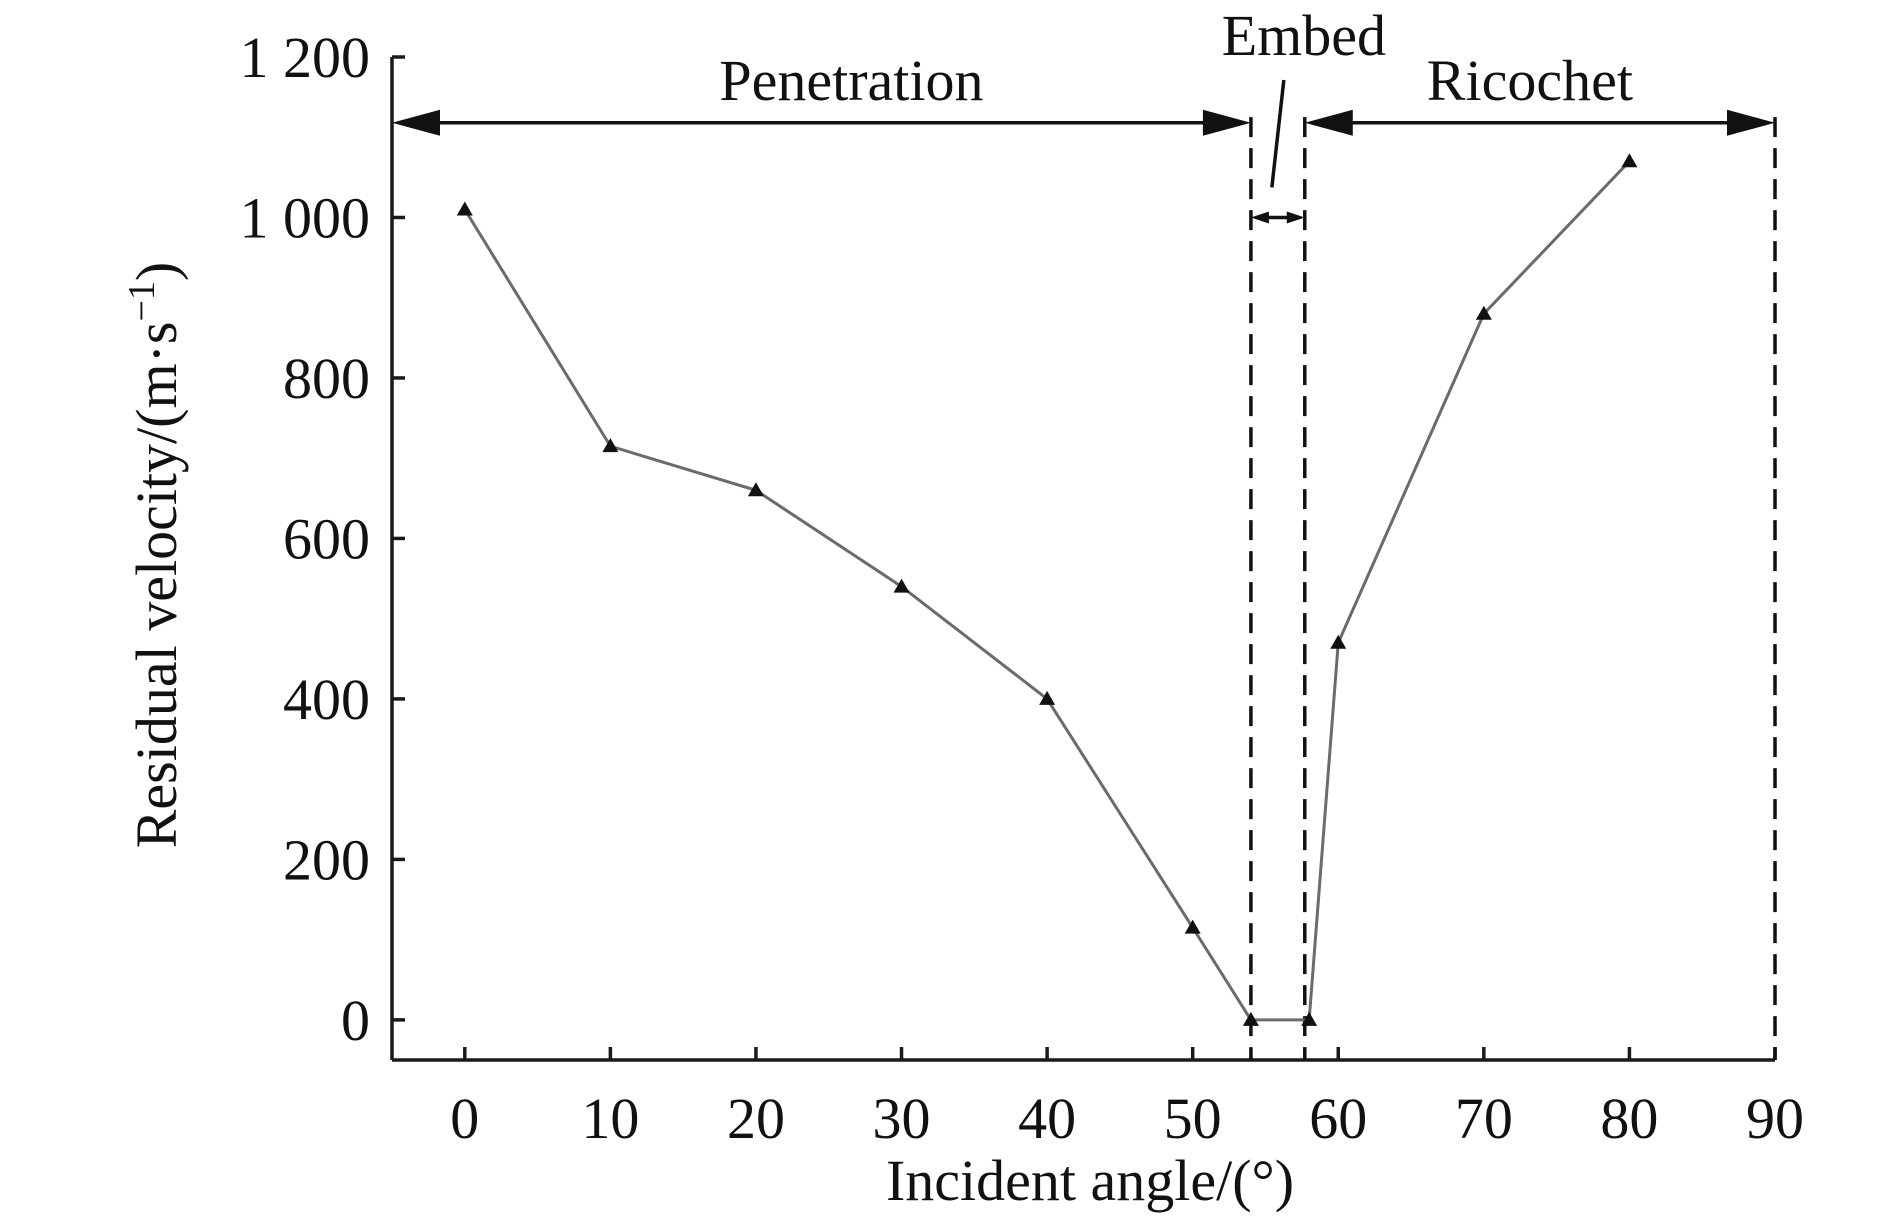 This screenshot has height=1216, width=1890. Describe the element at coordinates (1484, 1118) in the screenshot. I see `x-tick-label: 70` at that location.